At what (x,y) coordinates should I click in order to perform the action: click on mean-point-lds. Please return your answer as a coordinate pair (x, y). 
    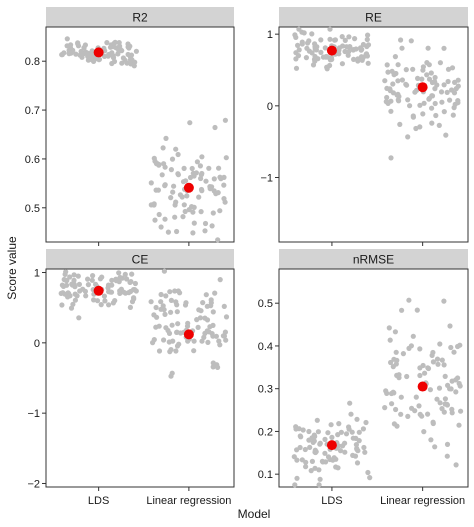
    Looking at the image, I should click on (331, 50).